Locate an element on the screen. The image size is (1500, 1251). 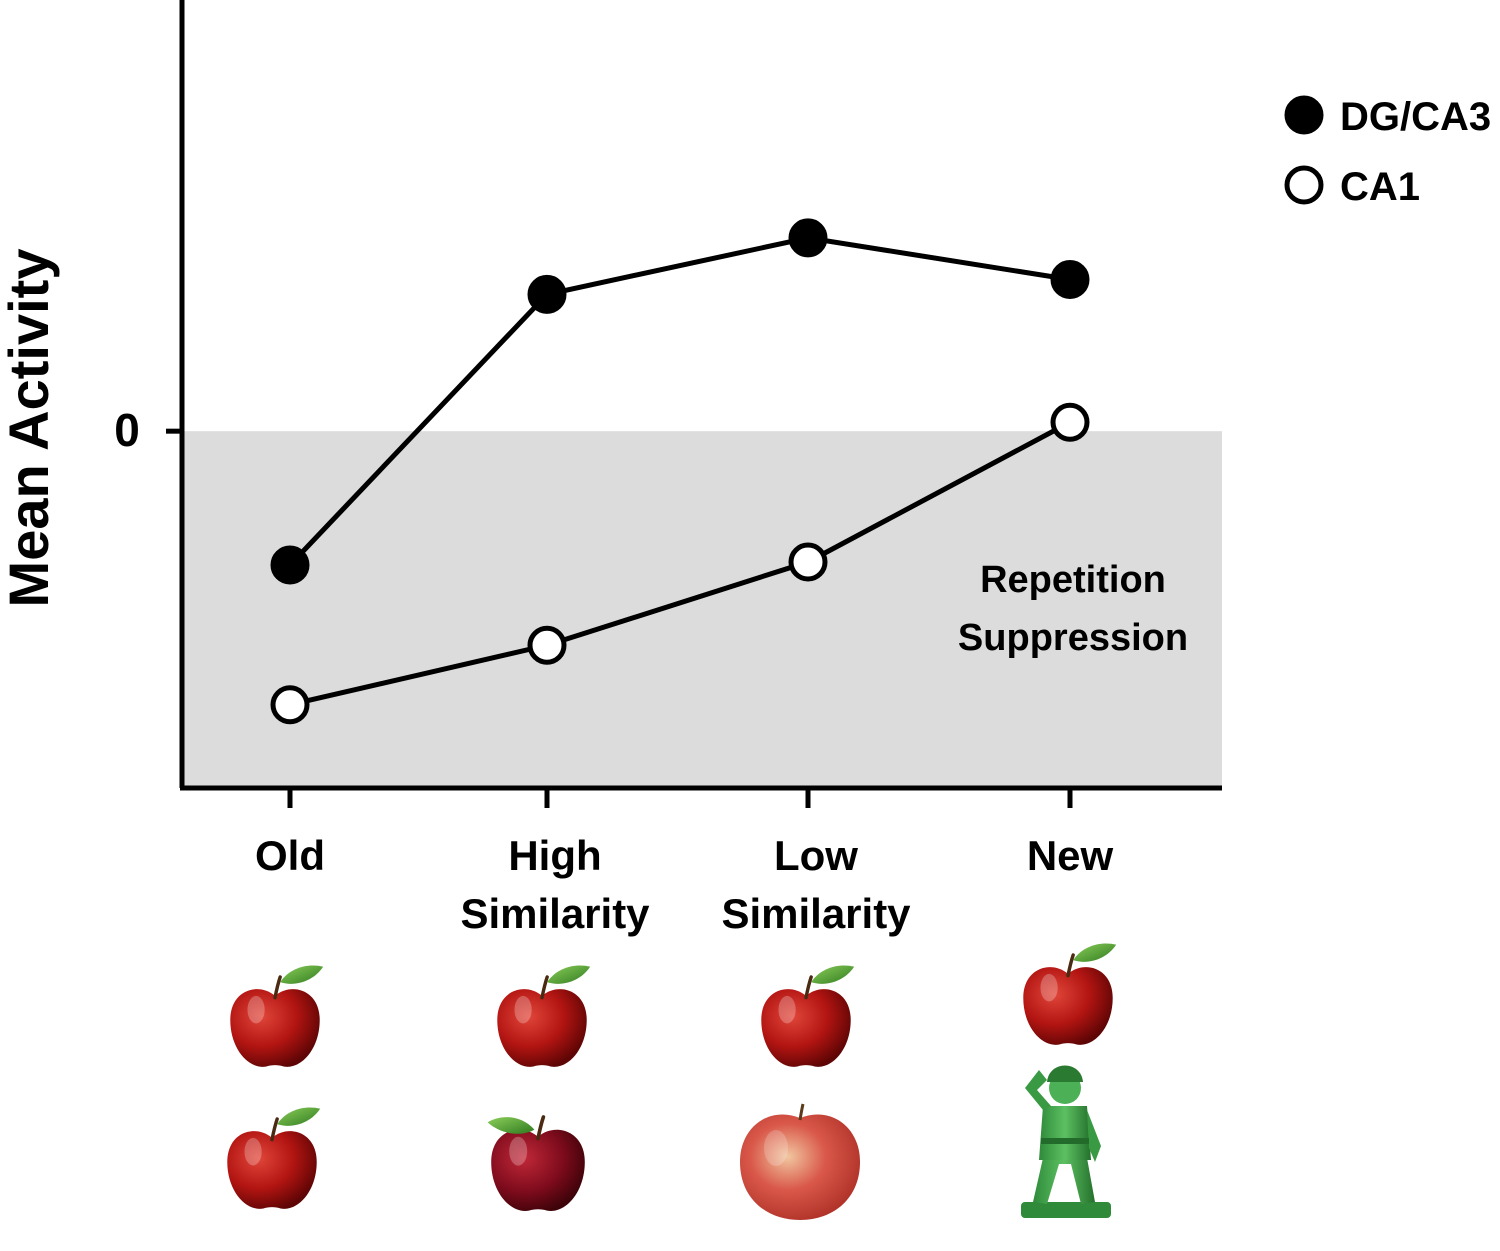
x-tick-label-line: High is located at coordinates (554, 855).